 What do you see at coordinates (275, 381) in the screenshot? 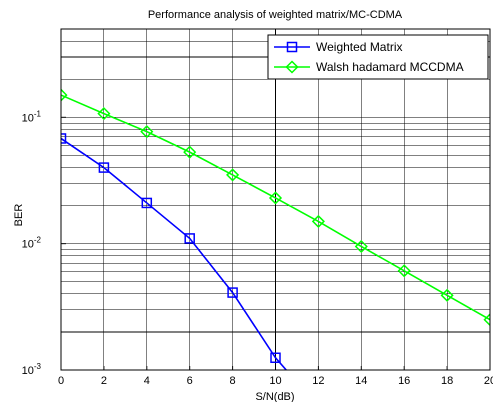
I see `x-tick-label: 10` at bounding box center [275, 381].